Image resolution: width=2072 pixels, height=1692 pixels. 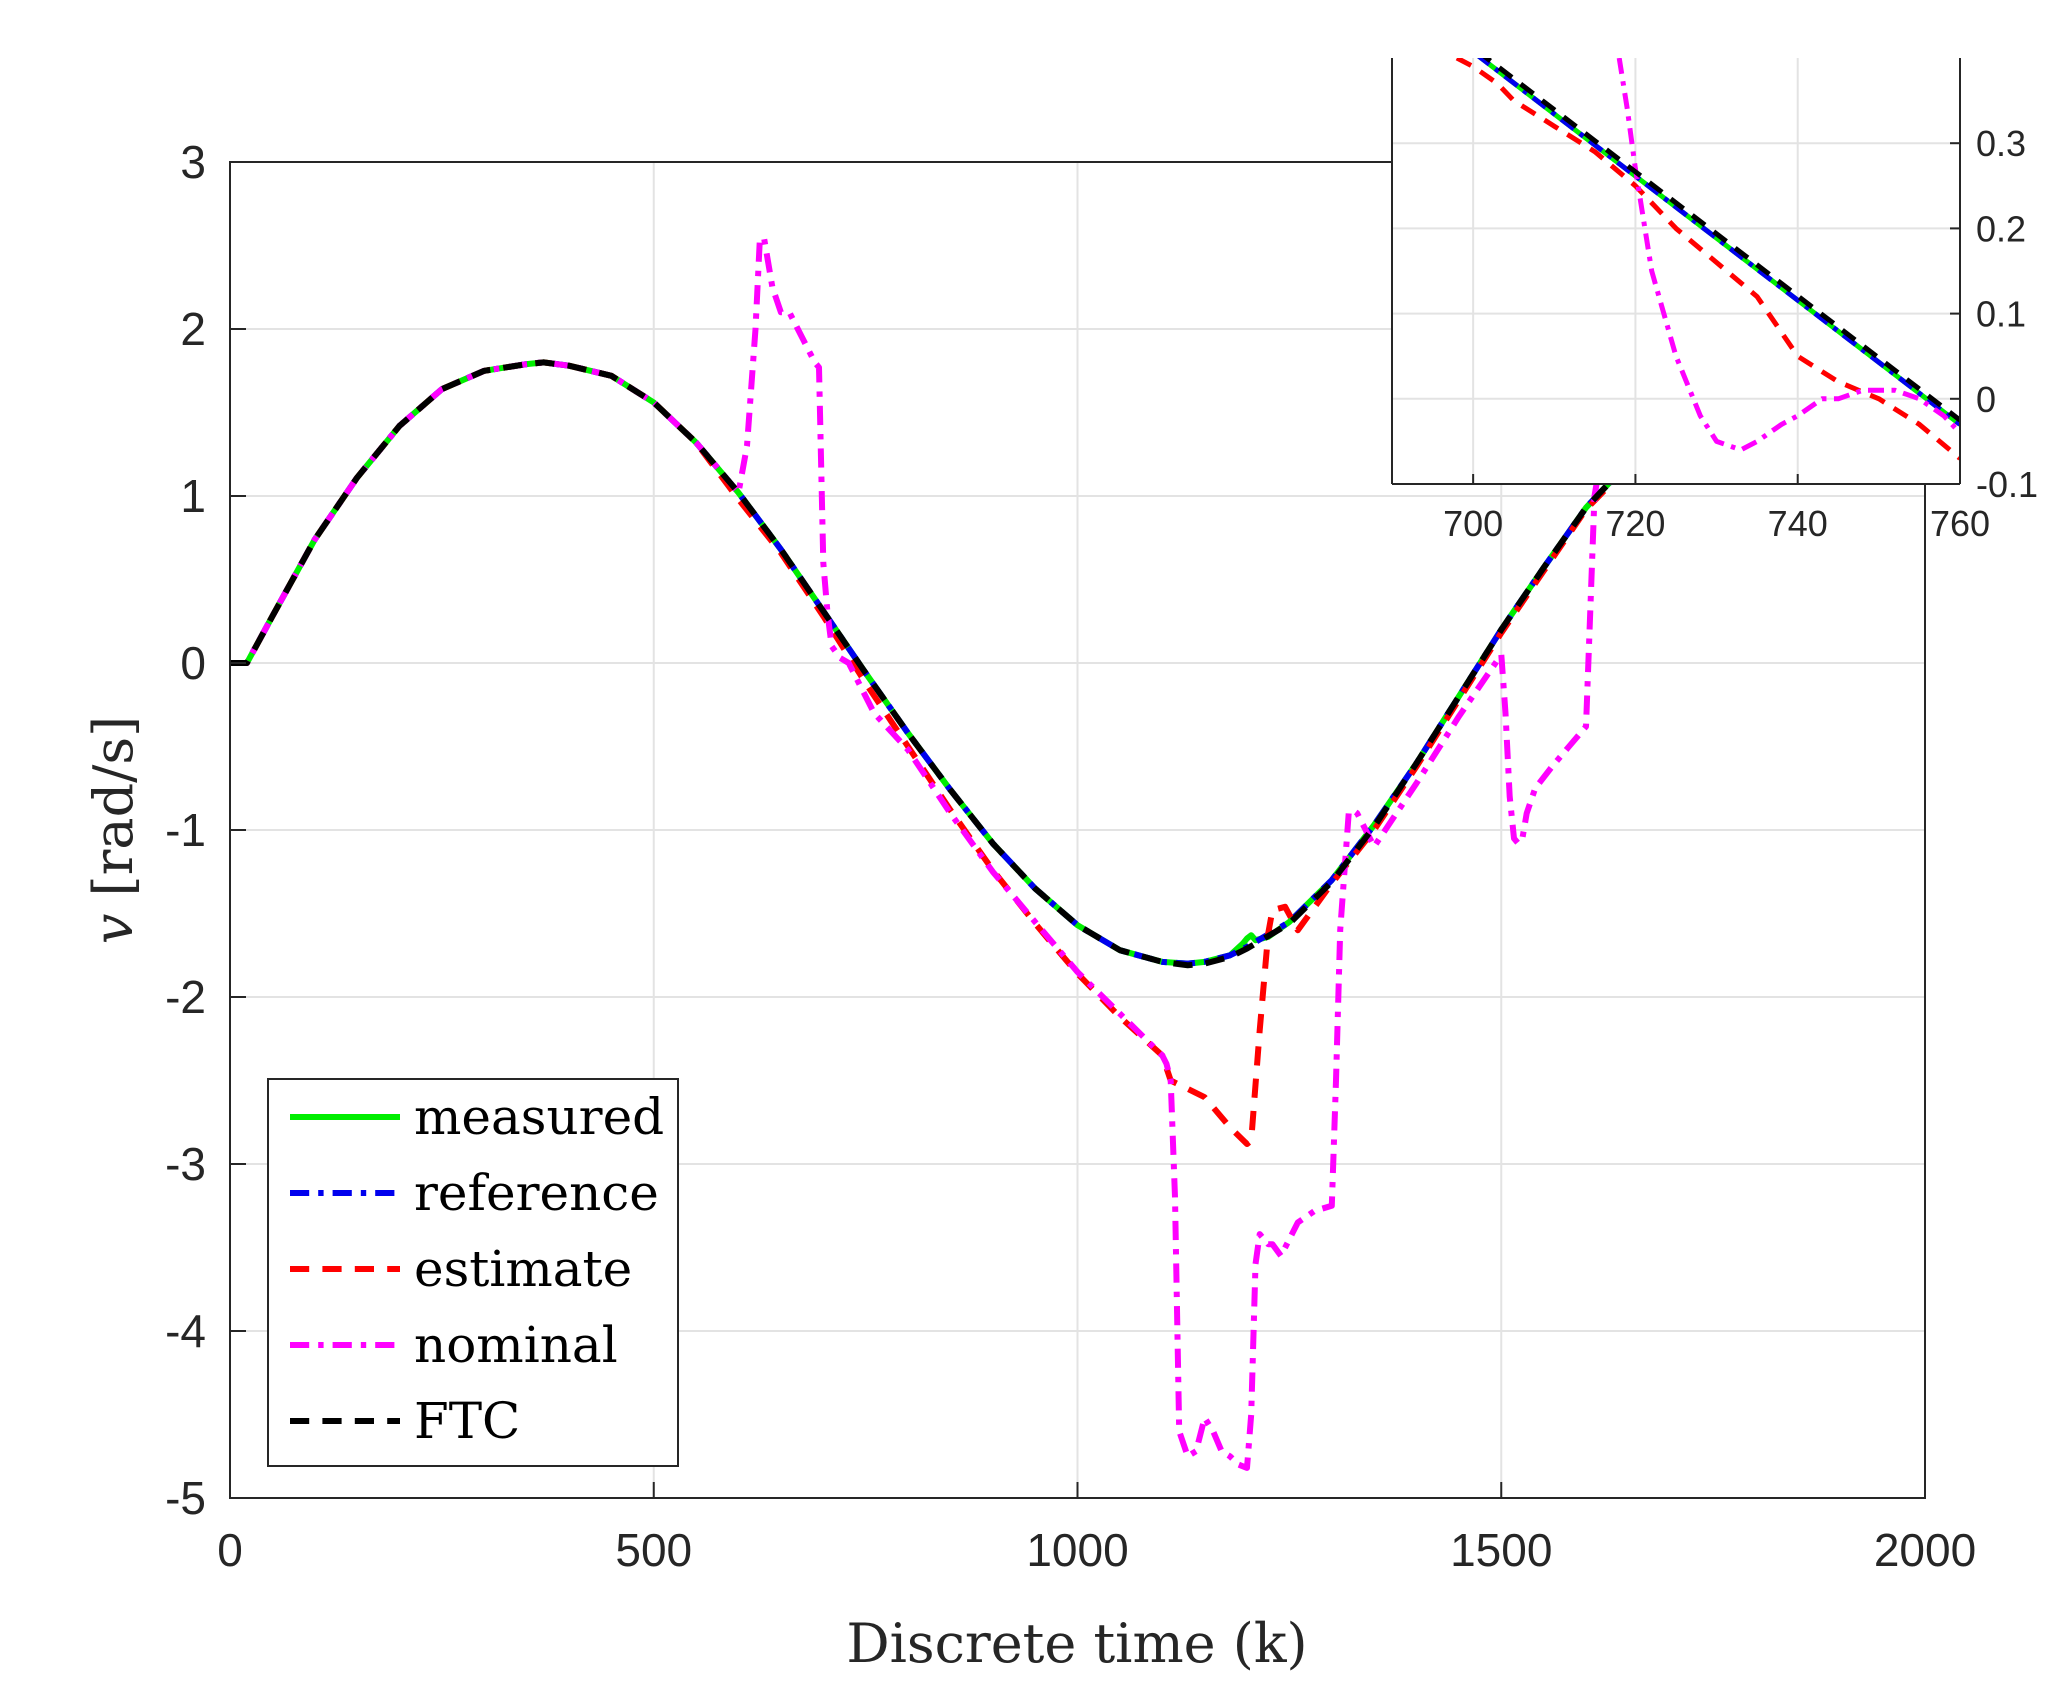 I want to click on y-axis-unit: [rad/s], so click(x=113, y=806).